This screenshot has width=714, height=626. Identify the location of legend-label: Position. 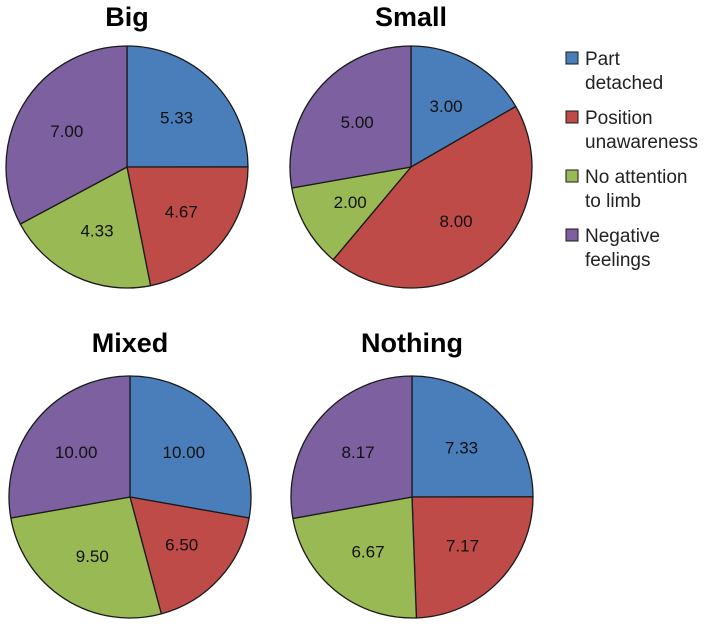
(619, 118).